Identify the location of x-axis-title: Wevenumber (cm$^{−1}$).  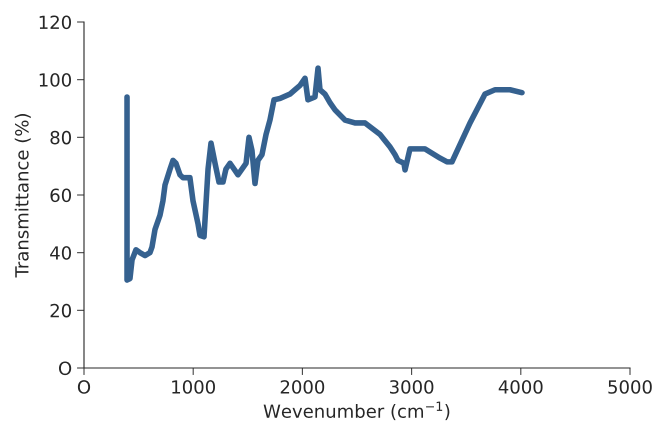
(357, 411).